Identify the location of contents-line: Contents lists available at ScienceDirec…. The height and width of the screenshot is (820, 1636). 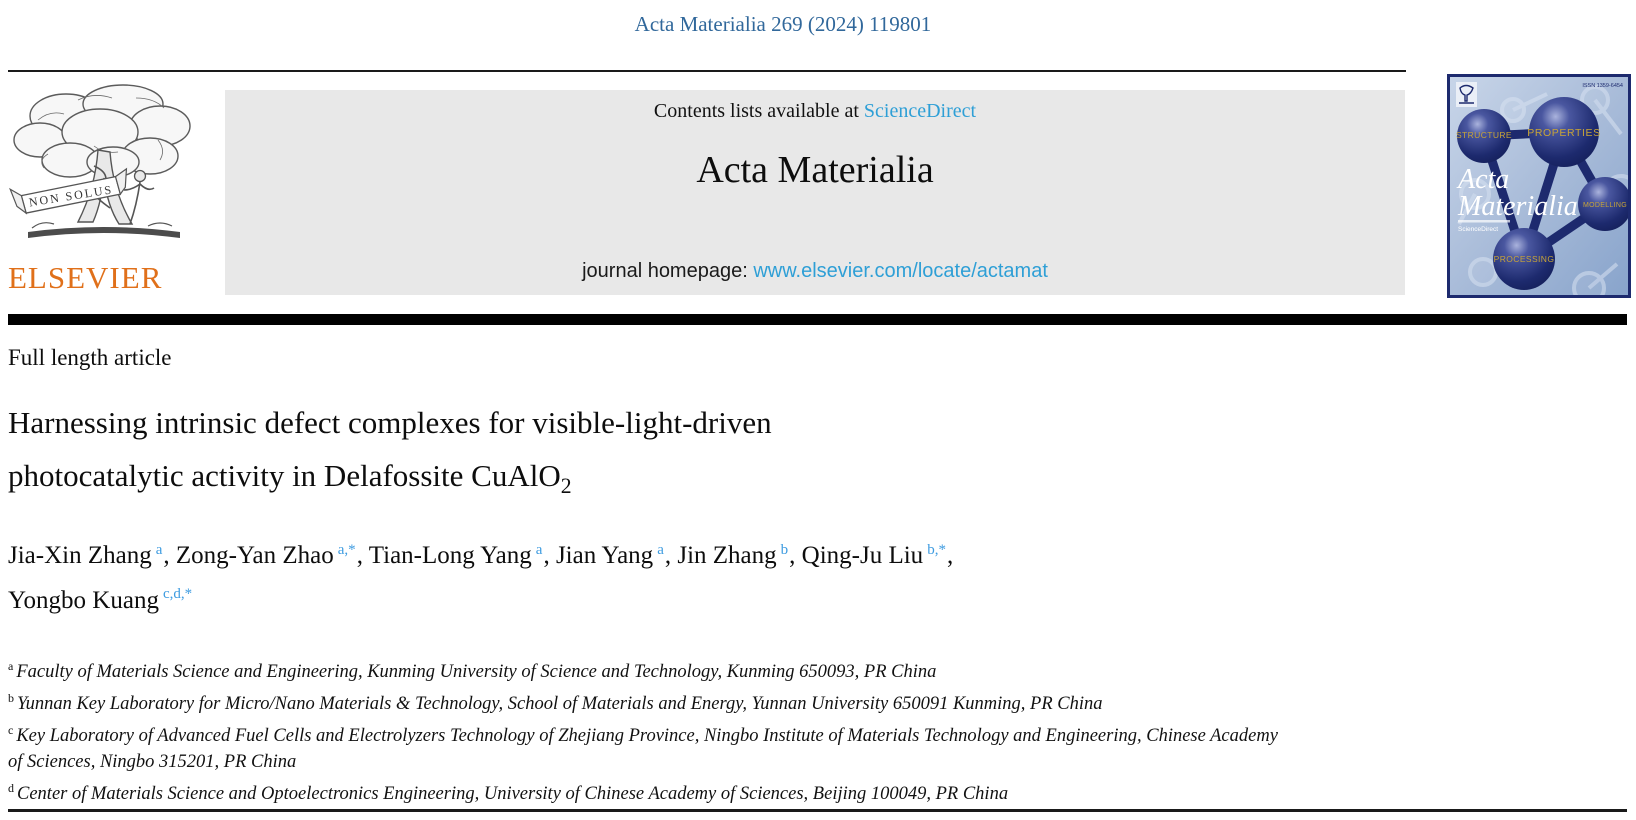
(815, 111).